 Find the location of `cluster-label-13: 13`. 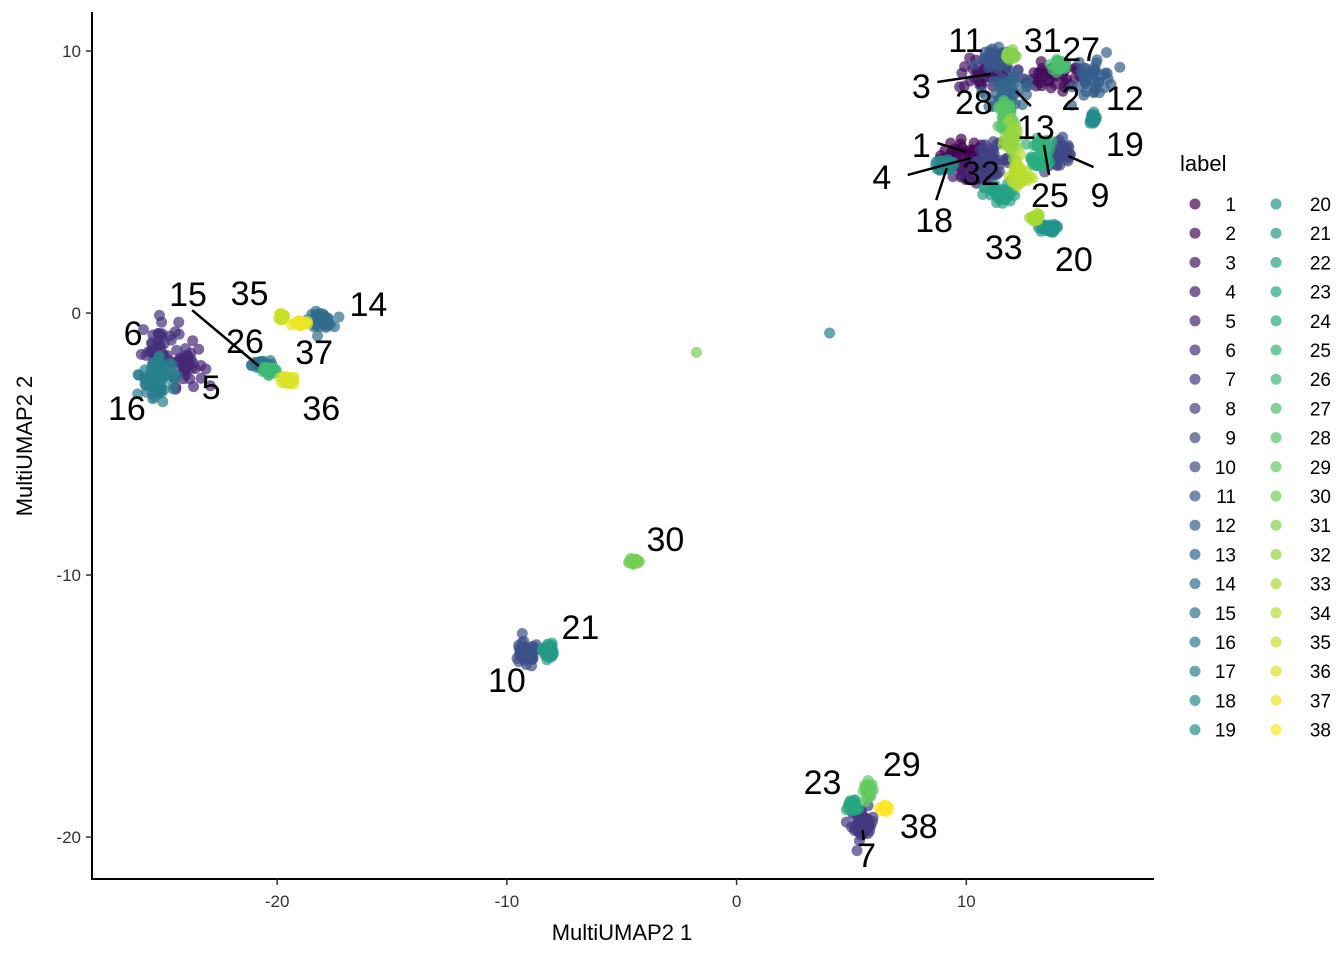

cluster-label-13: 13 is located at coordinates (1036, 128).